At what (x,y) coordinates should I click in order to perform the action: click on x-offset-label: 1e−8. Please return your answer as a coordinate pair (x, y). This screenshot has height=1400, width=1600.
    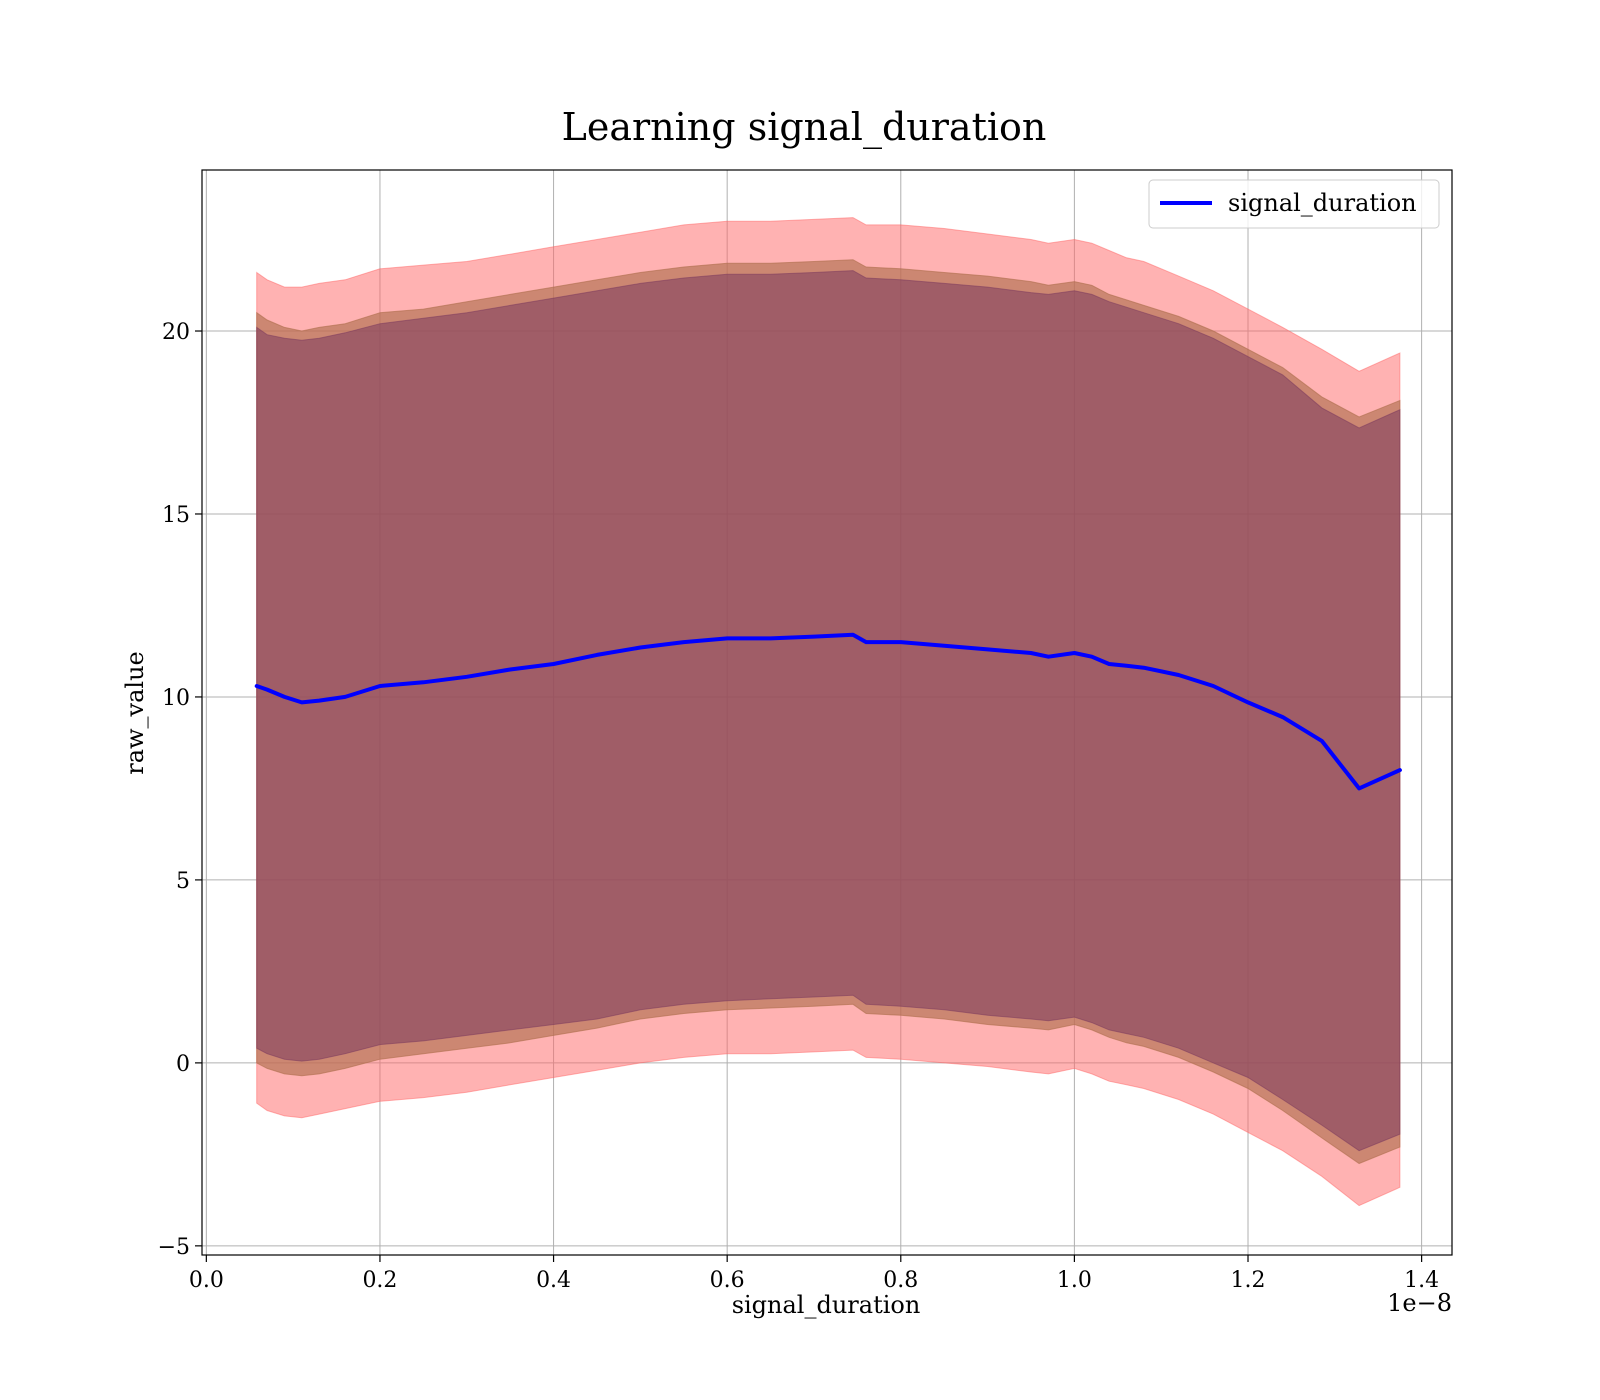
    Looking at the image, I should click on (1419, 1303).